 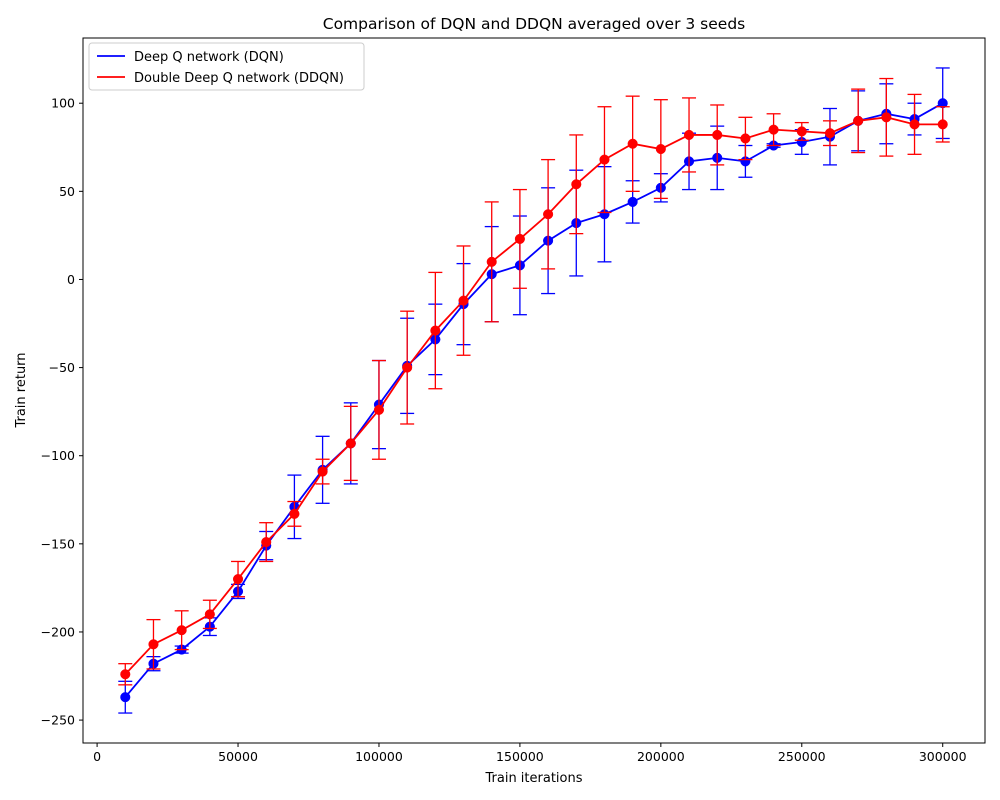 I want to click on legend-label-dqn: Deep Q network (DQN), so click(x=209, y=57).